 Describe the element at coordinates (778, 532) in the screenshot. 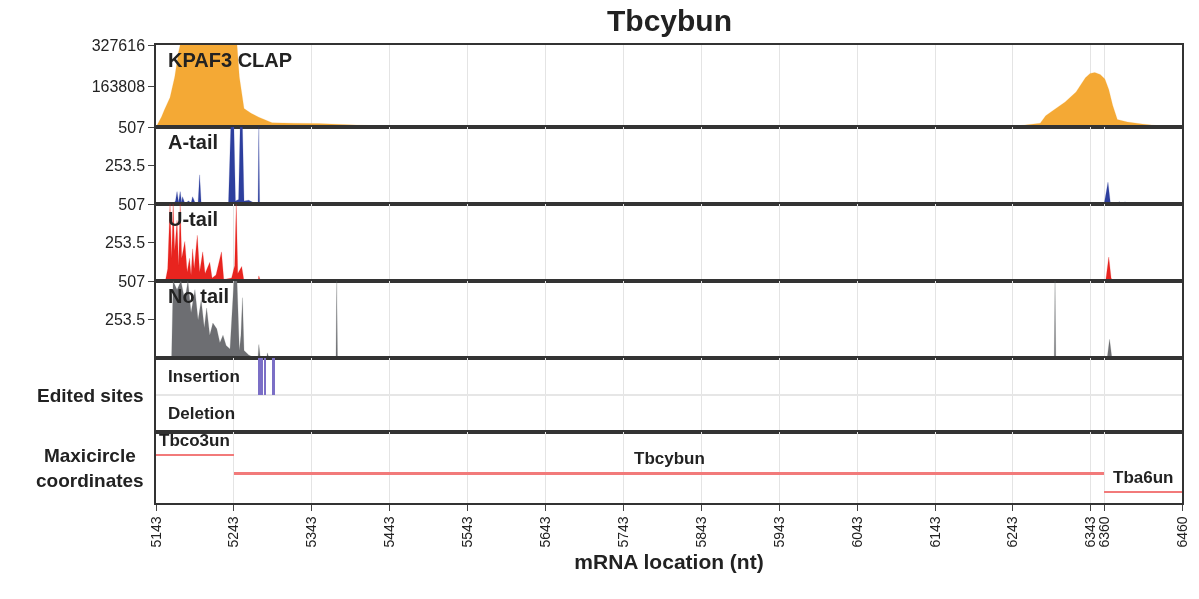

I see `x-tick-label: 5943` at that location.